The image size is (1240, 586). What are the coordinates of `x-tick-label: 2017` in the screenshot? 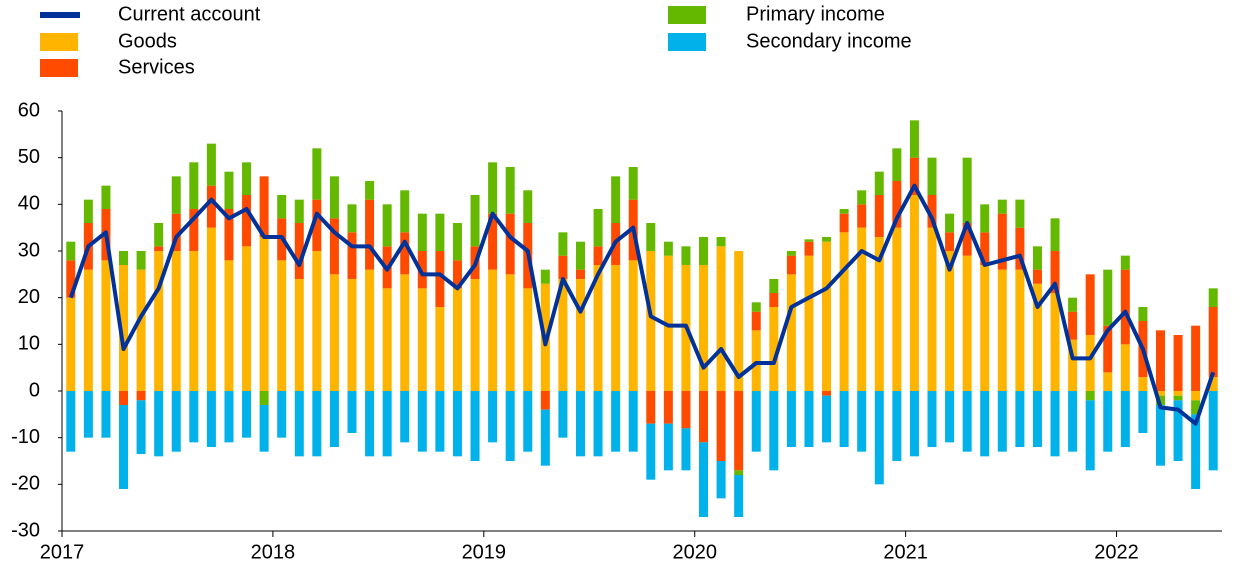 It's located at (62, 552).